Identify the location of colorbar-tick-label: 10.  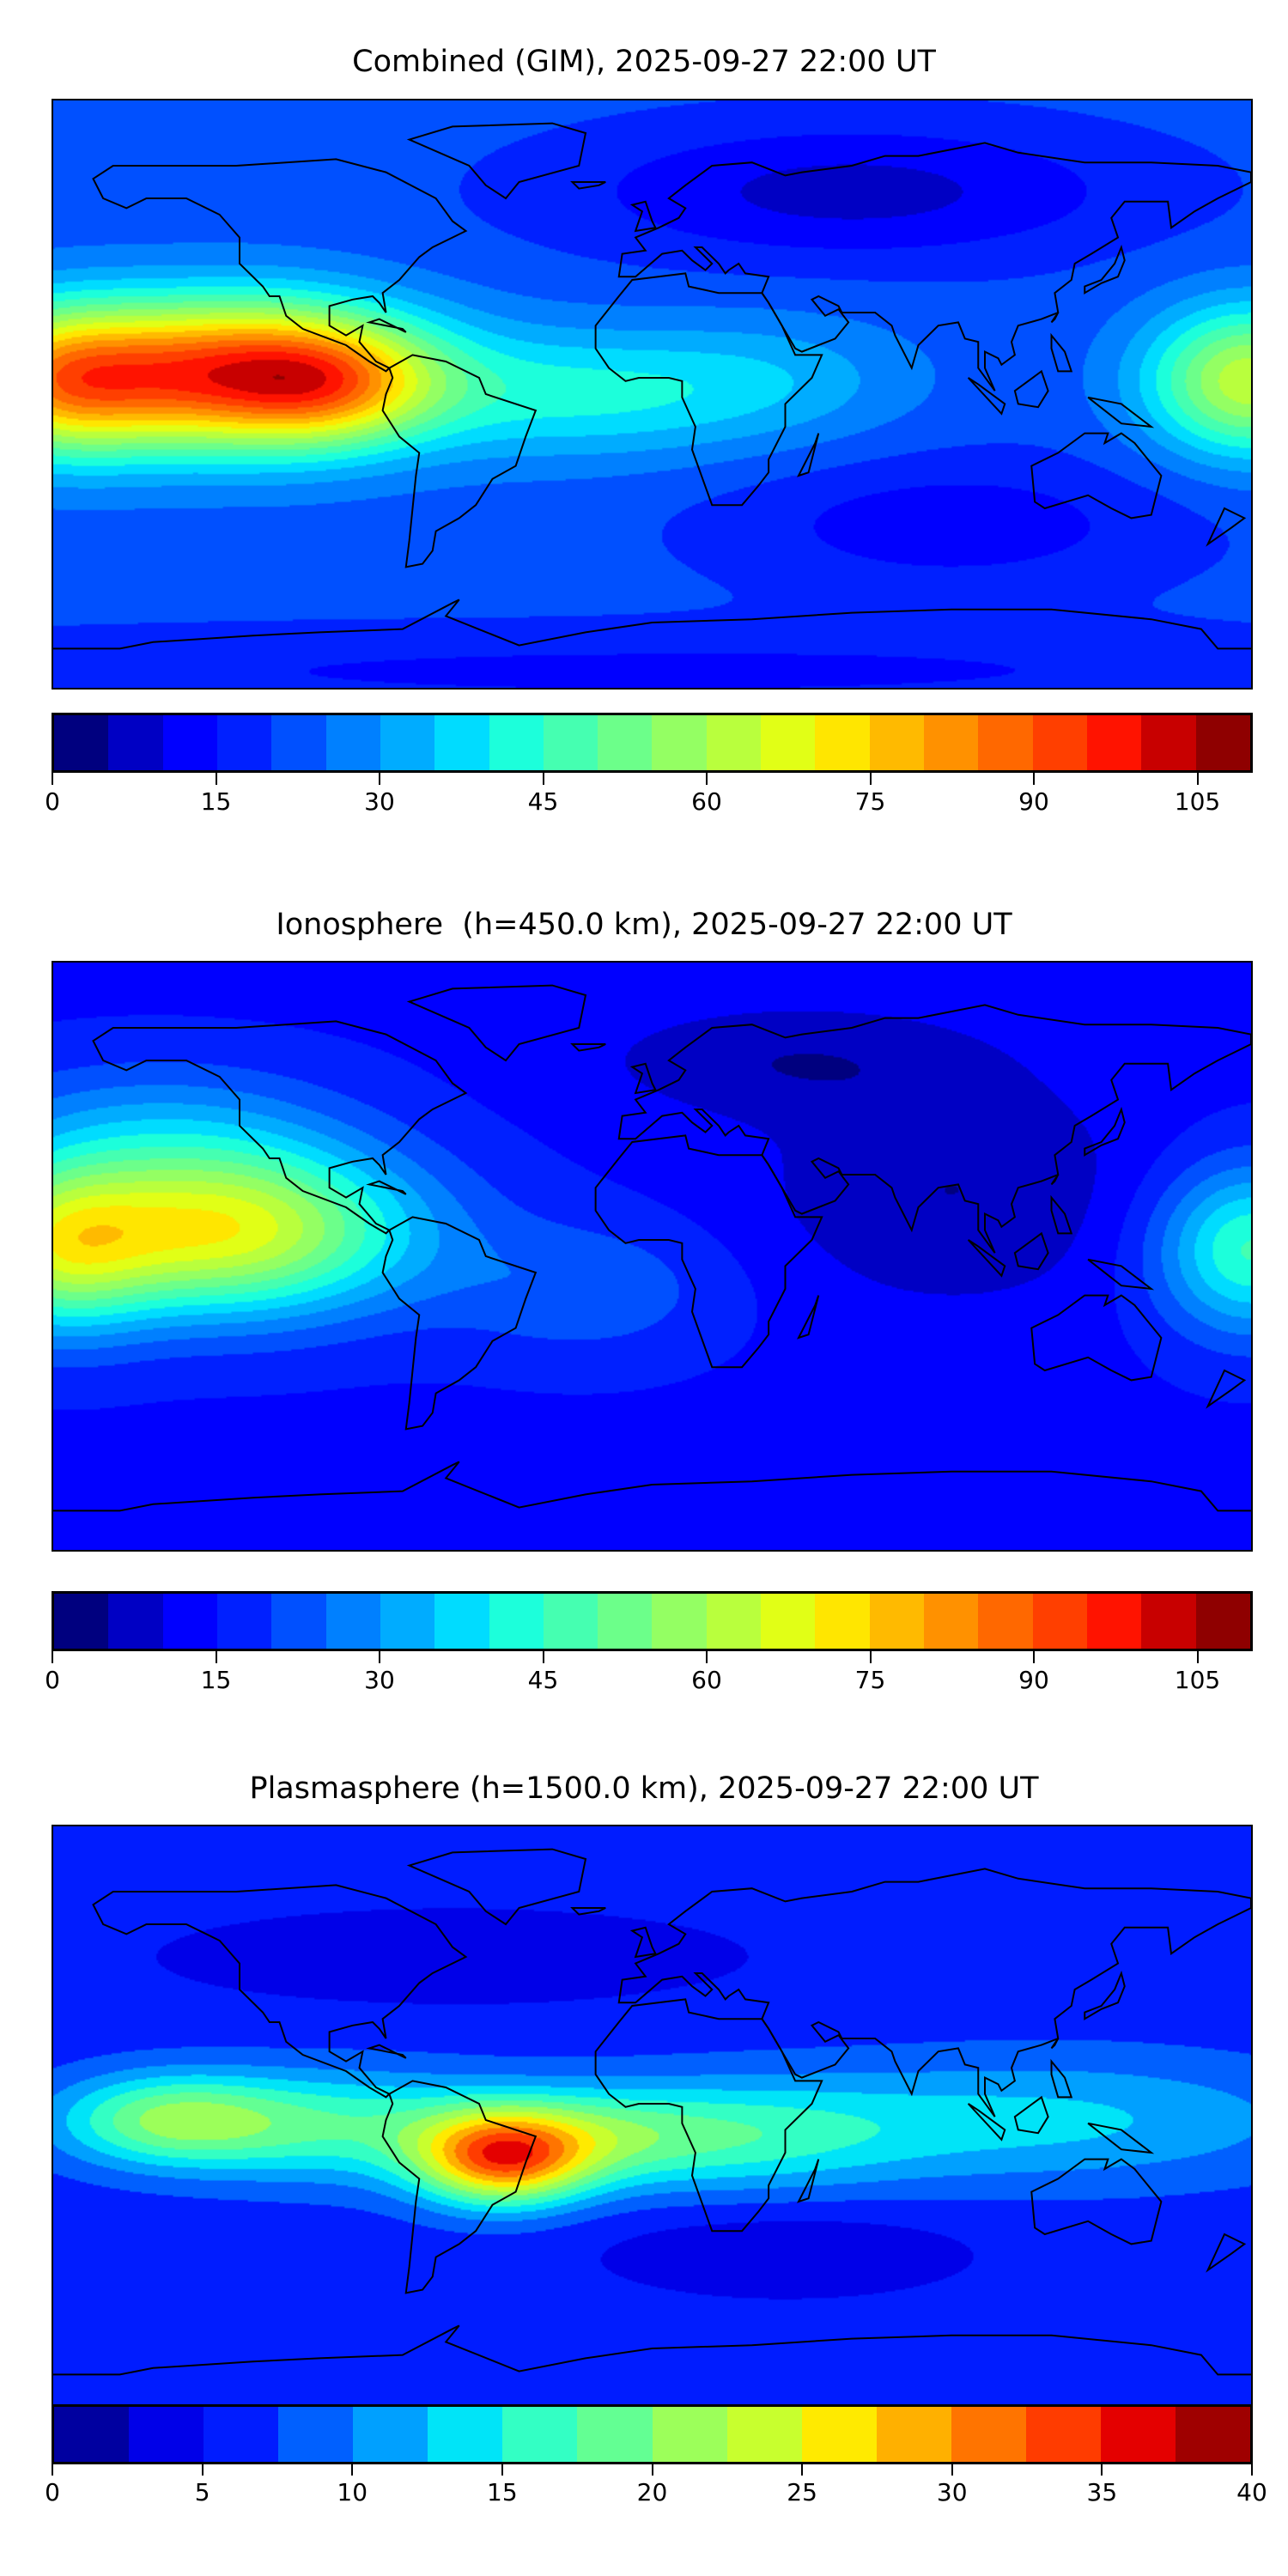
(353, 2492).